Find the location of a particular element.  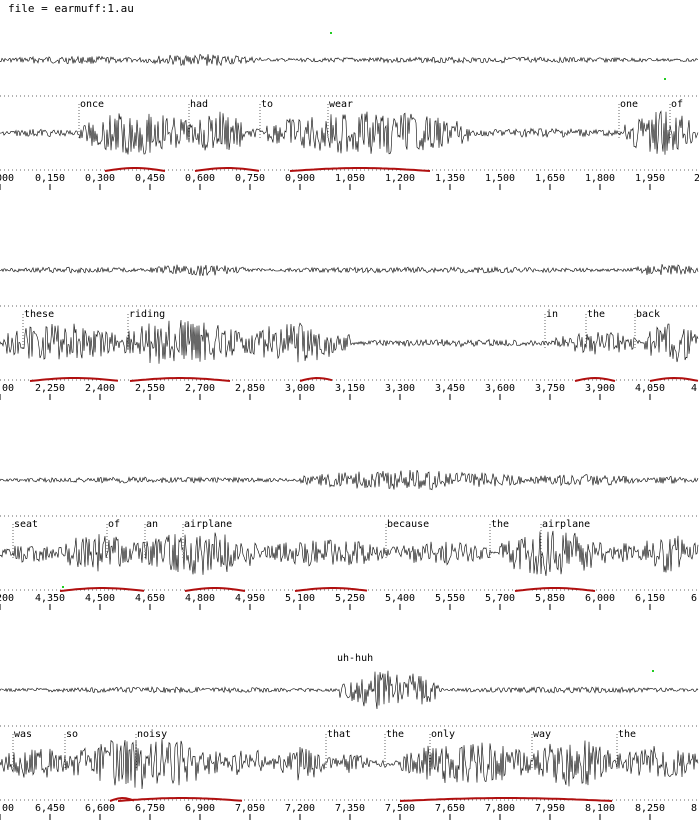

tick-label: 3,300 is located at coordinates (400, 388).